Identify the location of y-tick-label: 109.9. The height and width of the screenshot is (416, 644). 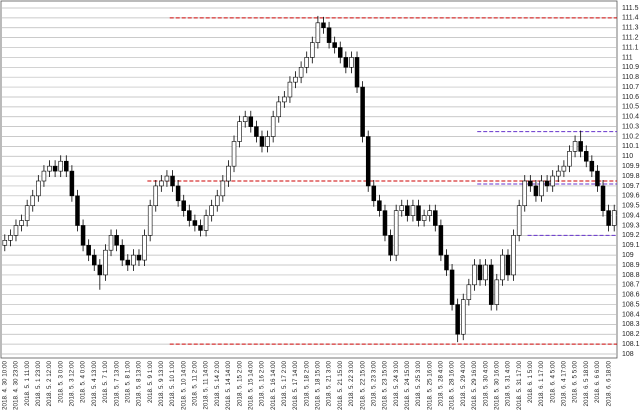
(631, 166).